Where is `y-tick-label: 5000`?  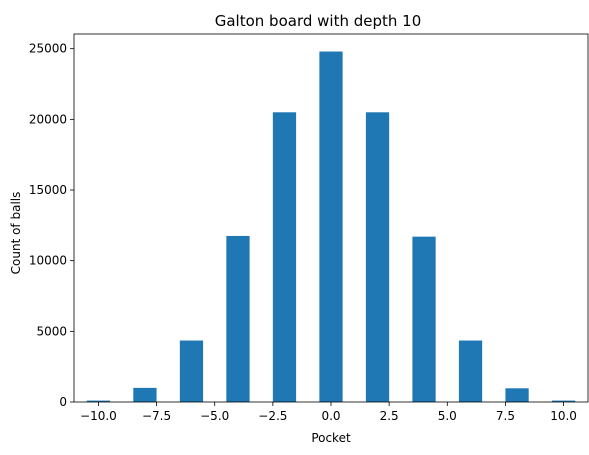
y-tick-label: 5000 is located at coordinates (51, 331).